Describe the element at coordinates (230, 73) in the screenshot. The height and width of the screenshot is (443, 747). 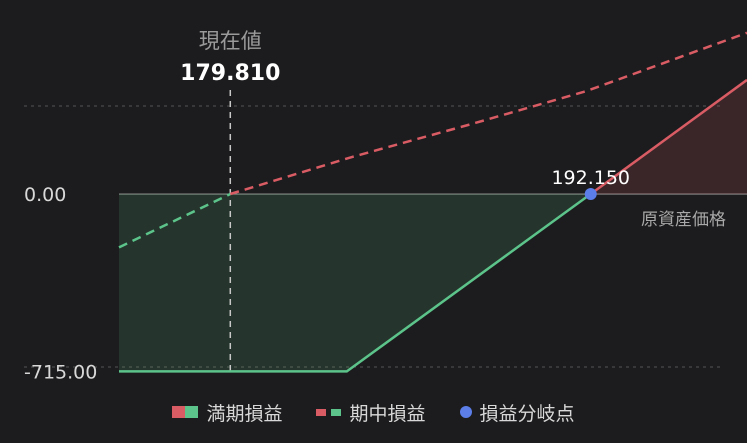
I see `current-value-number: 179.810` at that location.